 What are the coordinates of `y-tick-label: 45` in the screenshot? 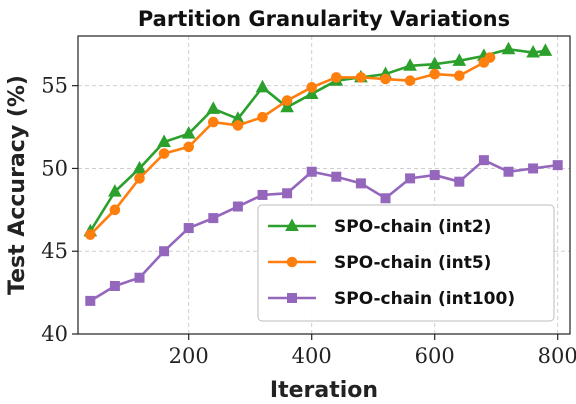 It's located at (54, 251).